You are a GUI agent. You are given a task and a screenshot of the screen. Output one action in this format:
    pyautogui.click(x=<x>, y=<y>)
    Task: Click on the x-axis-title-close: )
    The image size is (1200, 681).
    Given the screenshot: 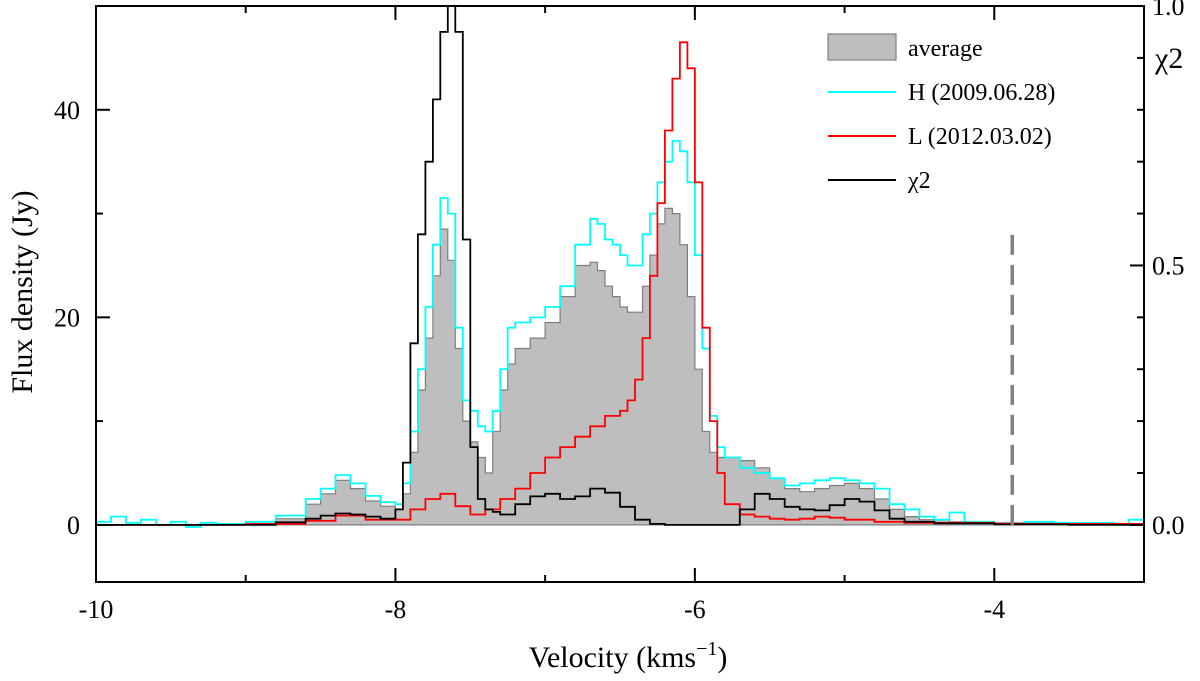 What is the action you would take?
    pyautogui.click(x=722, y=657)
    